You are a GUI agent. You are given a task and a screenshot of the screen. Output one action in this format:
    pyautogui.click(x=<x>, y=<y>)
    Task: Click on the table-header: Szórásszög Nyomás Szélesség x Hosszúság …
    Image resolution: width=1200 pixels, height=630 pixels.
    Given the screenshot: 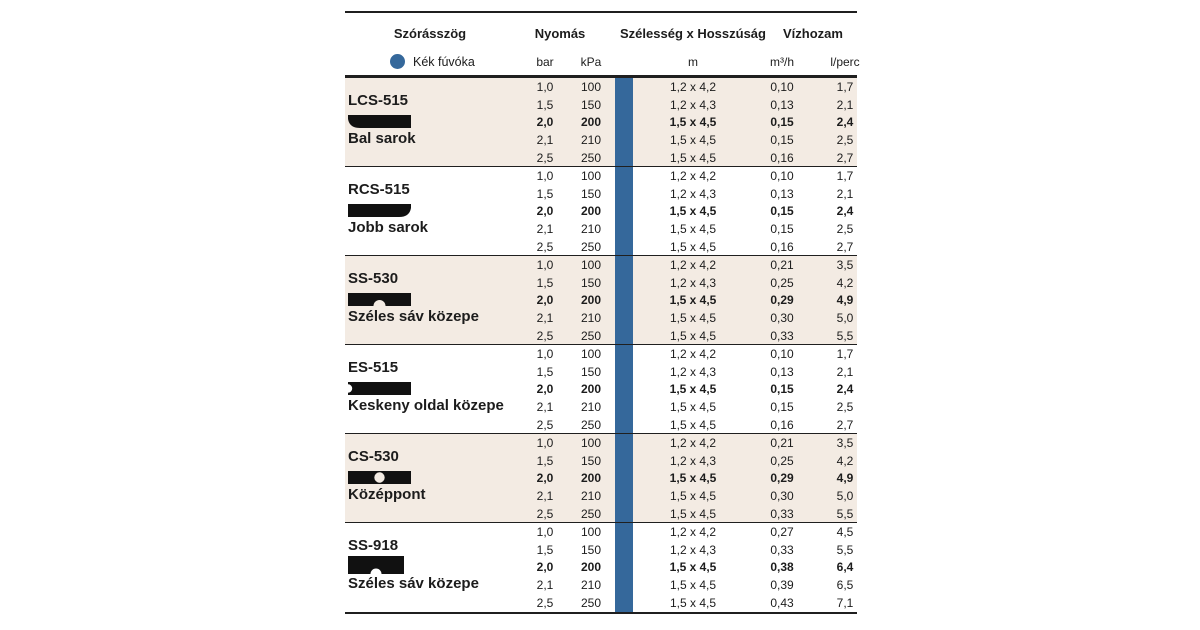 What is the action you would take?
    pyautogui.click(x=602, y=45)
    